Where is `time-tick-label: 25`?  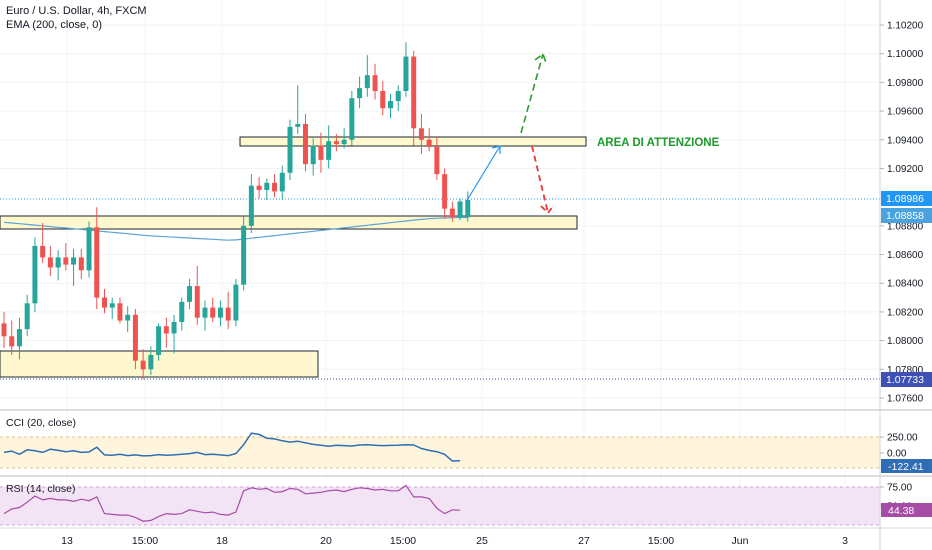 time-tick-label: 25 is located at coordinates (482, 541).